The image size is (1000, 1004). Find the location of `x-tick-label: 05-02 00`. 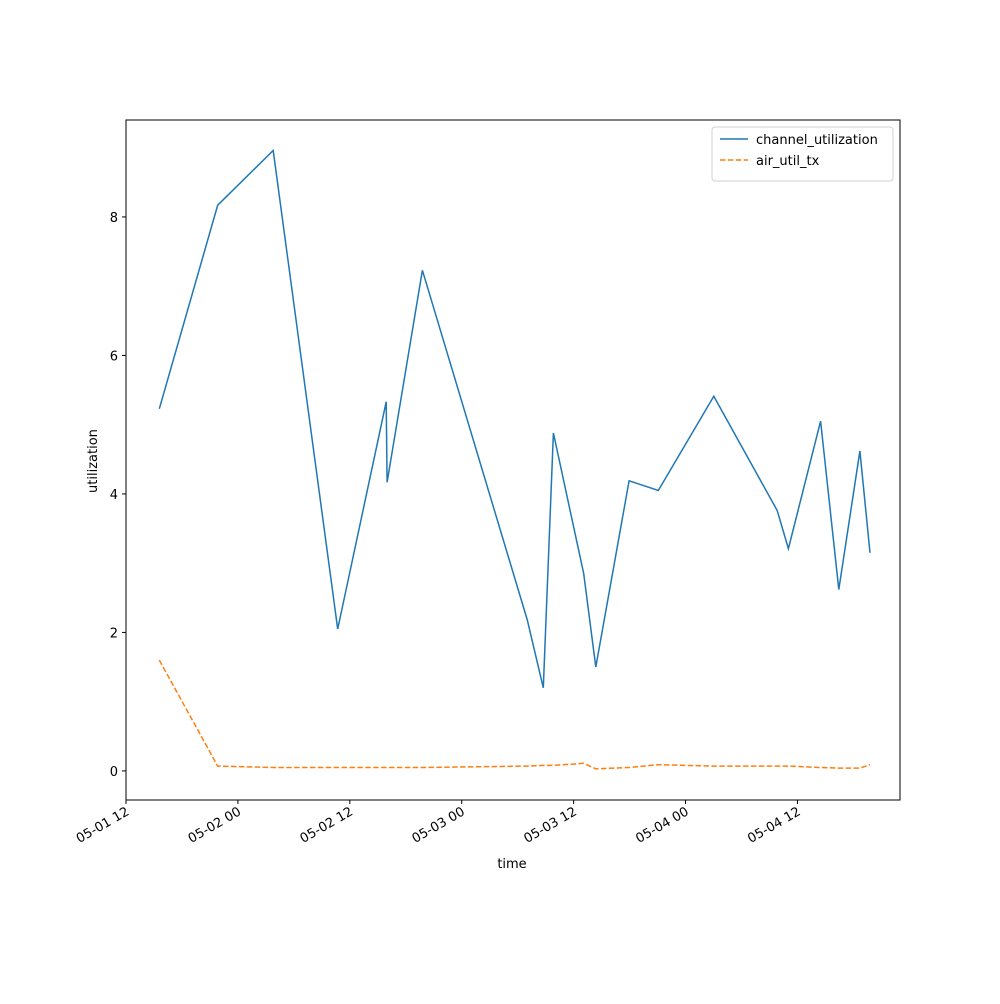

x-tick-label: 05-02 00 is located at coordinates (215, 825).